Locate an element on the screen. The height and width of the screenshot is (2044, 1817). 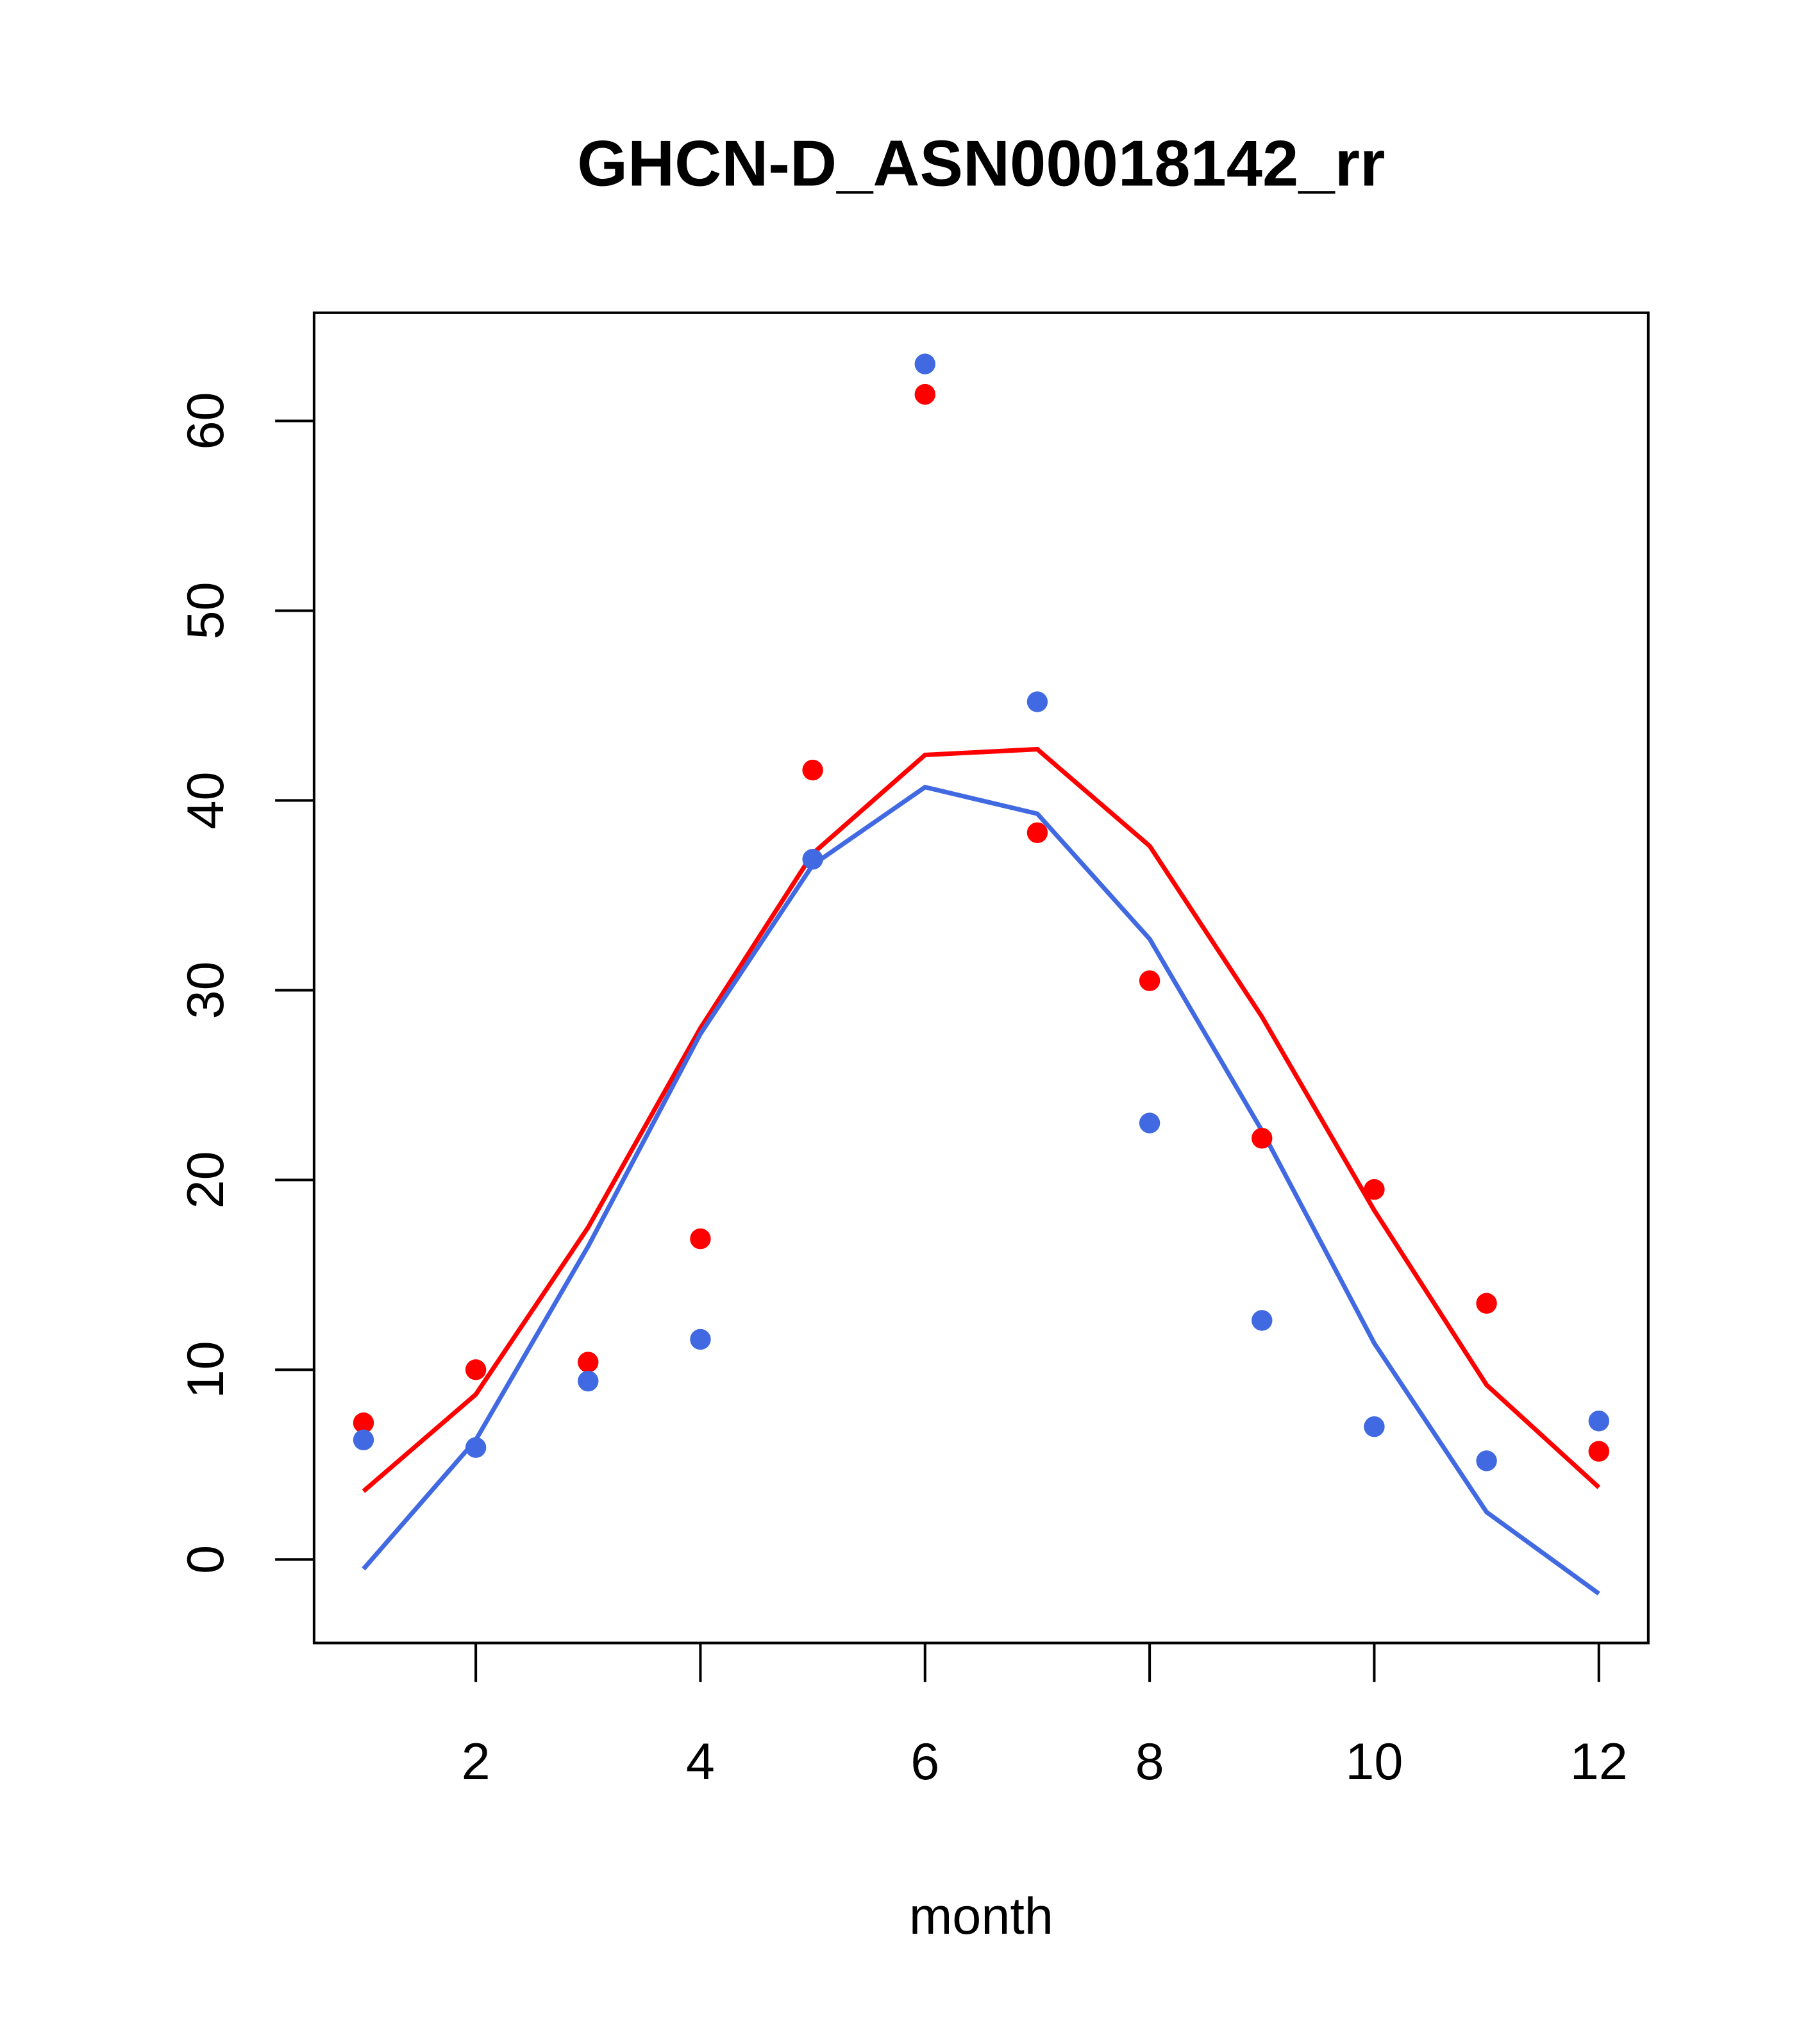
blue-point-m10 is located at coordinates (1374, 1427).